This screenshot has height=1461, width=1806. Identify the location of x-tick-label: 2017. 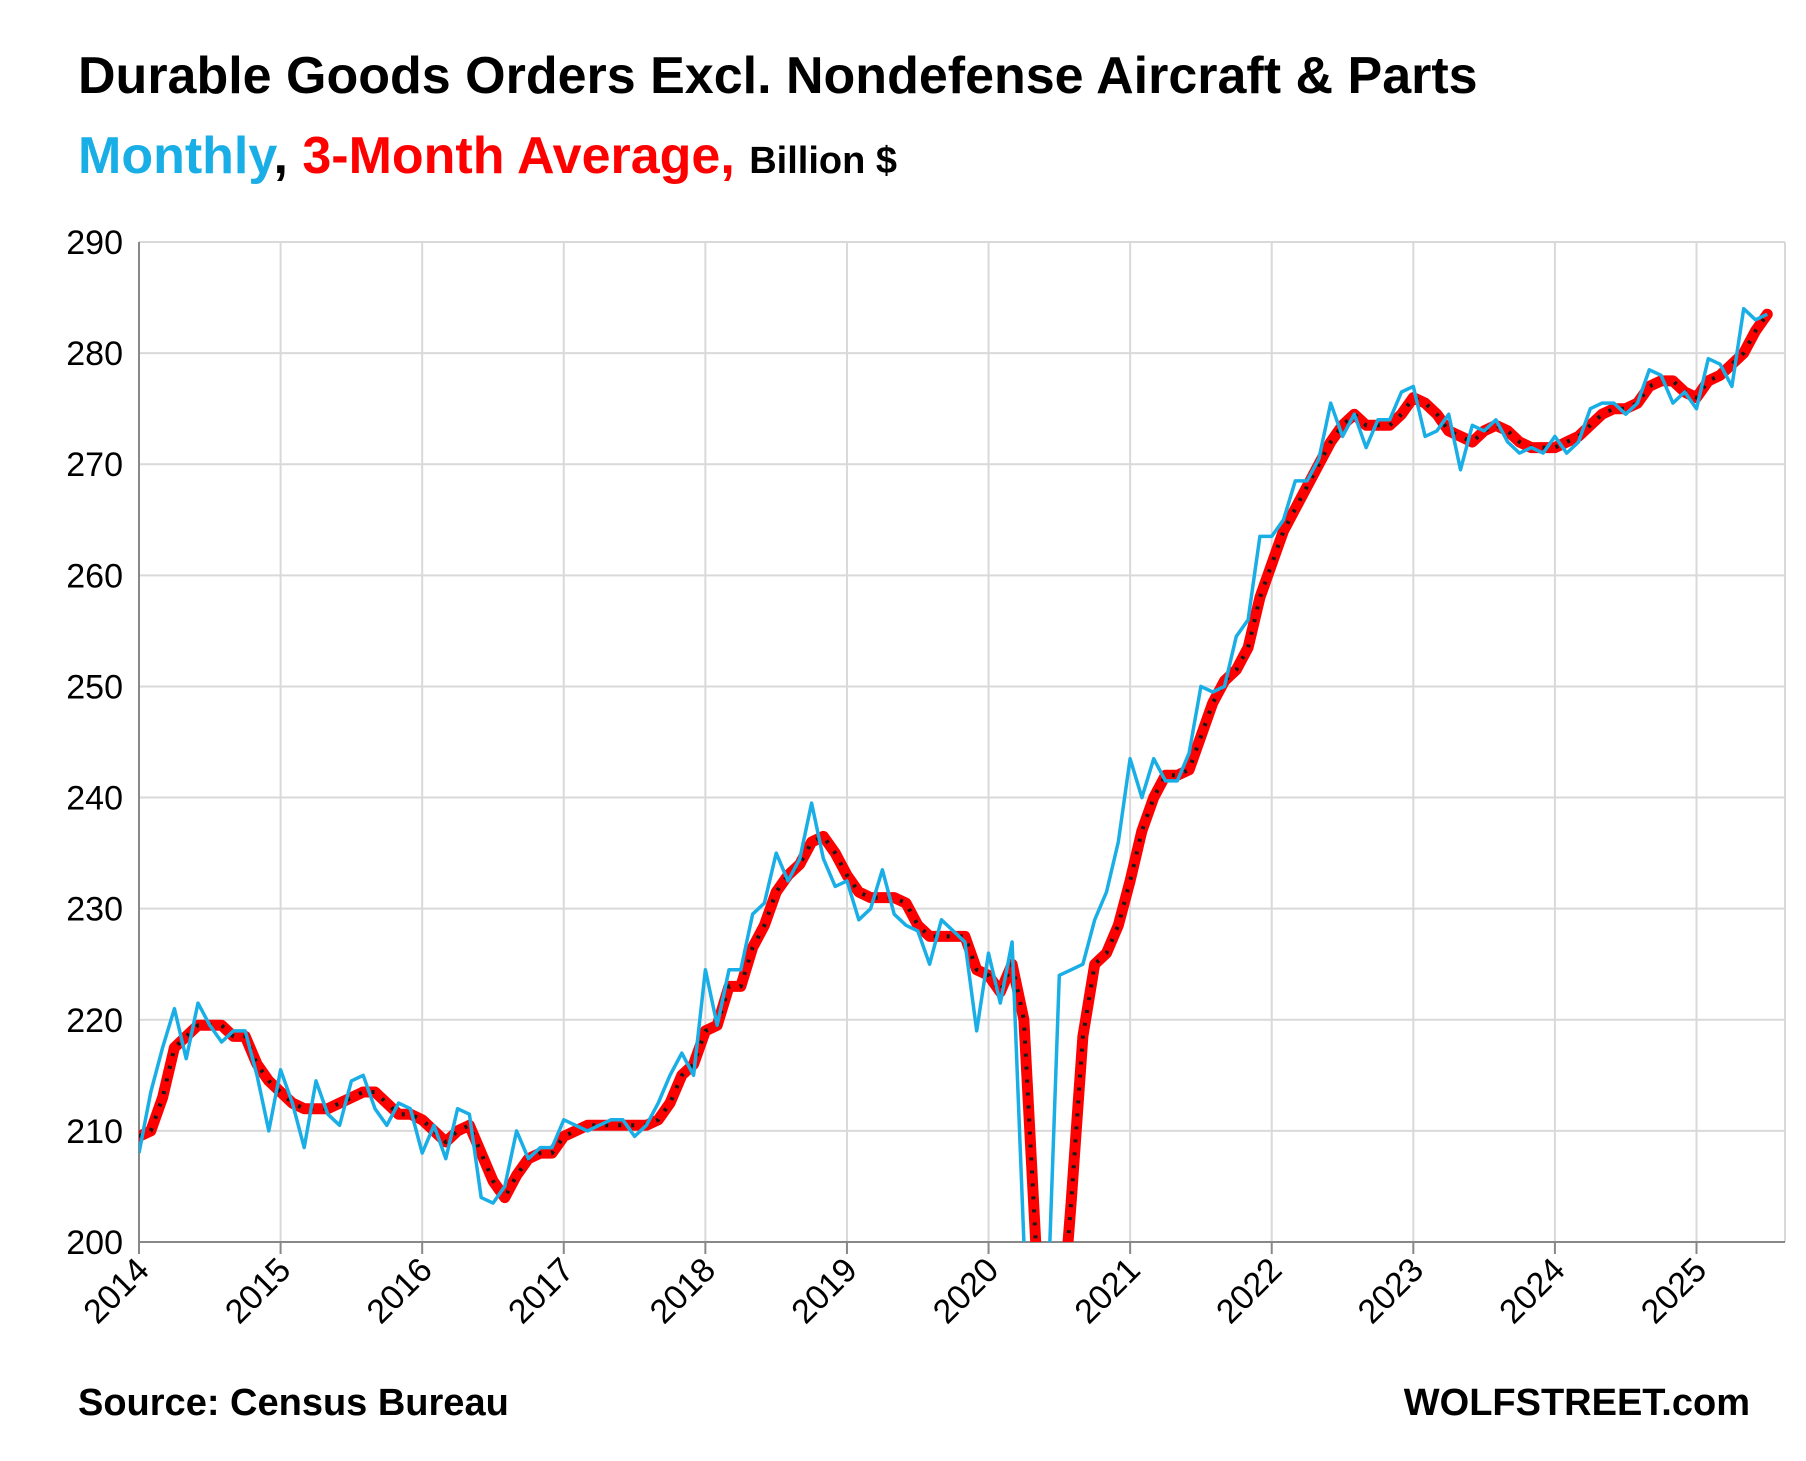
(541, 1291).